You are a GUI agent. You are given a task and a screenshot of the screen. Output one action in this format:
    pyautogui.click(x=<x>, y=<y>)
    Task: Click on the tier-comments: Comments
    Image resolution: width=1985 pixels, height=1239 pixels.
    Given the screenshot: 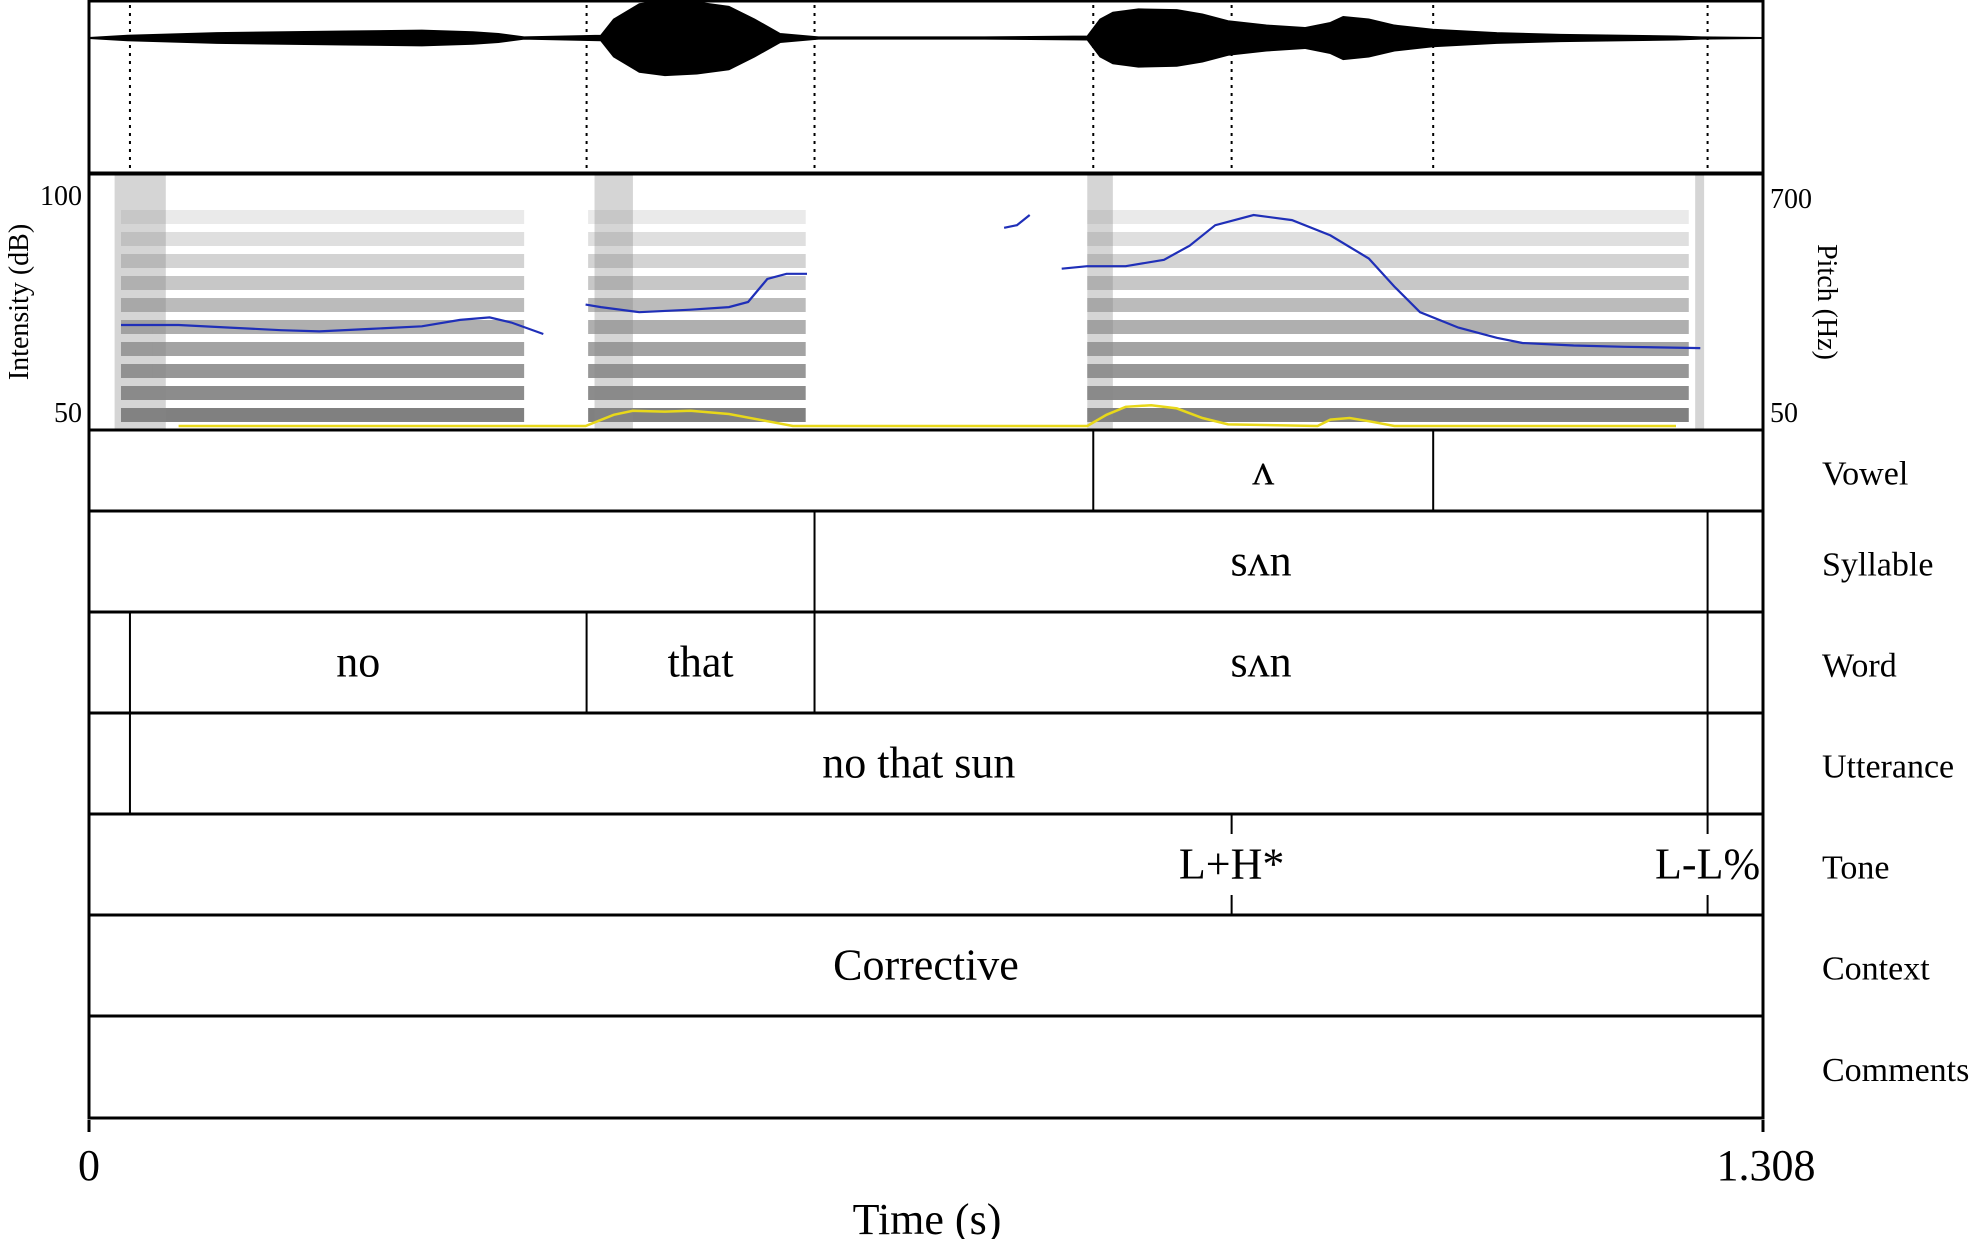 What is the action you would take?
    pyautogui.click(x=1028, y=1067)
    